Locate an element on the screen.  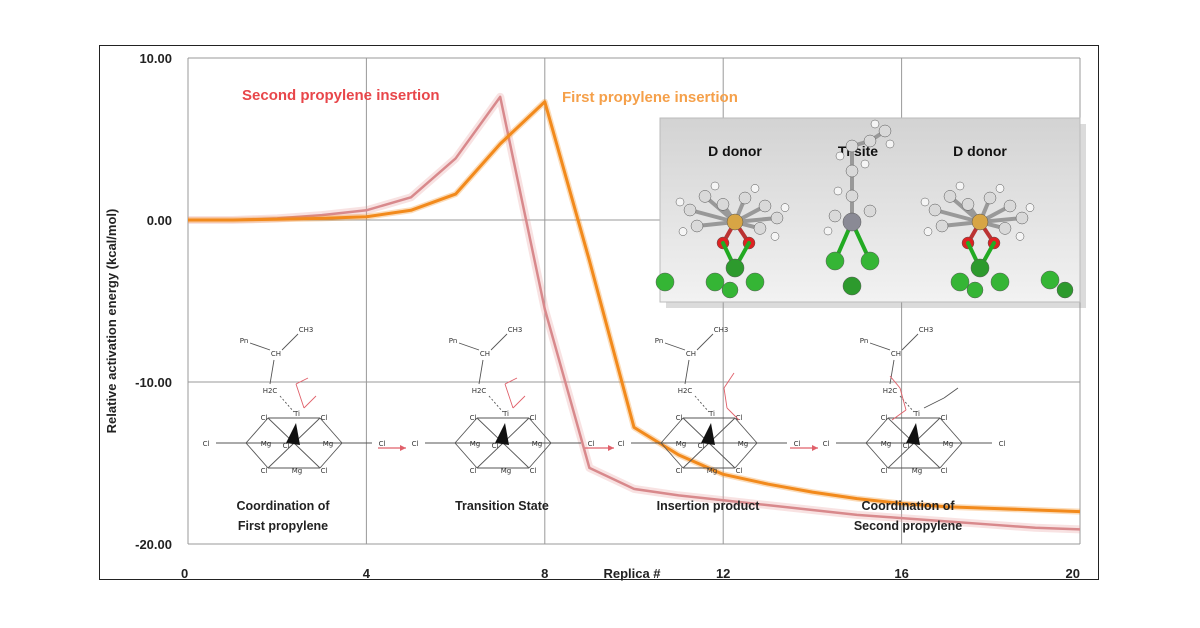
stage-label-line2: First propylene is located at coordinates (283, 526).